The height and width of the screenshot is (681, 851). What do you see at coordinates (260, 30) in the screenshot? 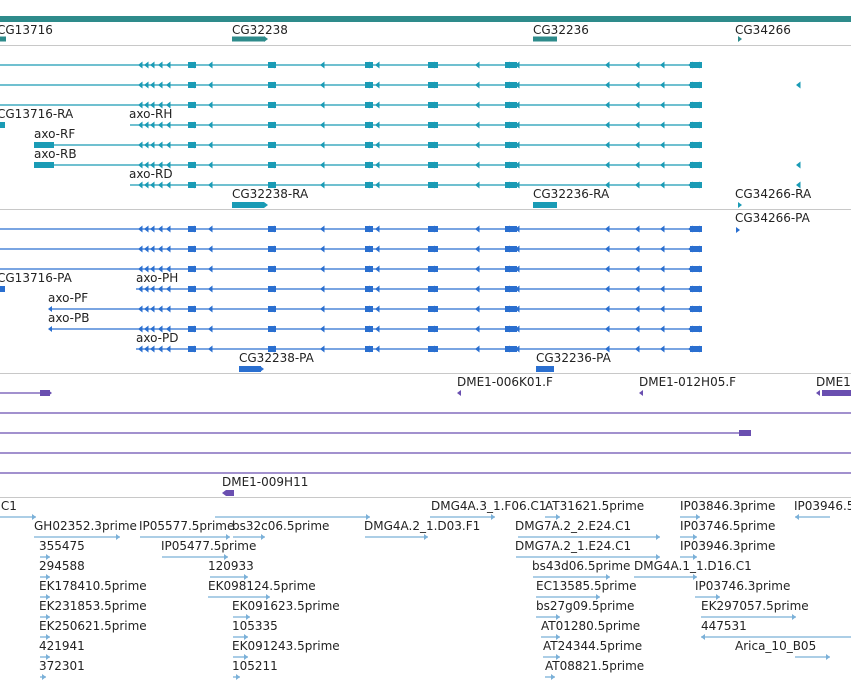
I see `gene-label-cg32238: CG32238` at bounding box center [260, 30].